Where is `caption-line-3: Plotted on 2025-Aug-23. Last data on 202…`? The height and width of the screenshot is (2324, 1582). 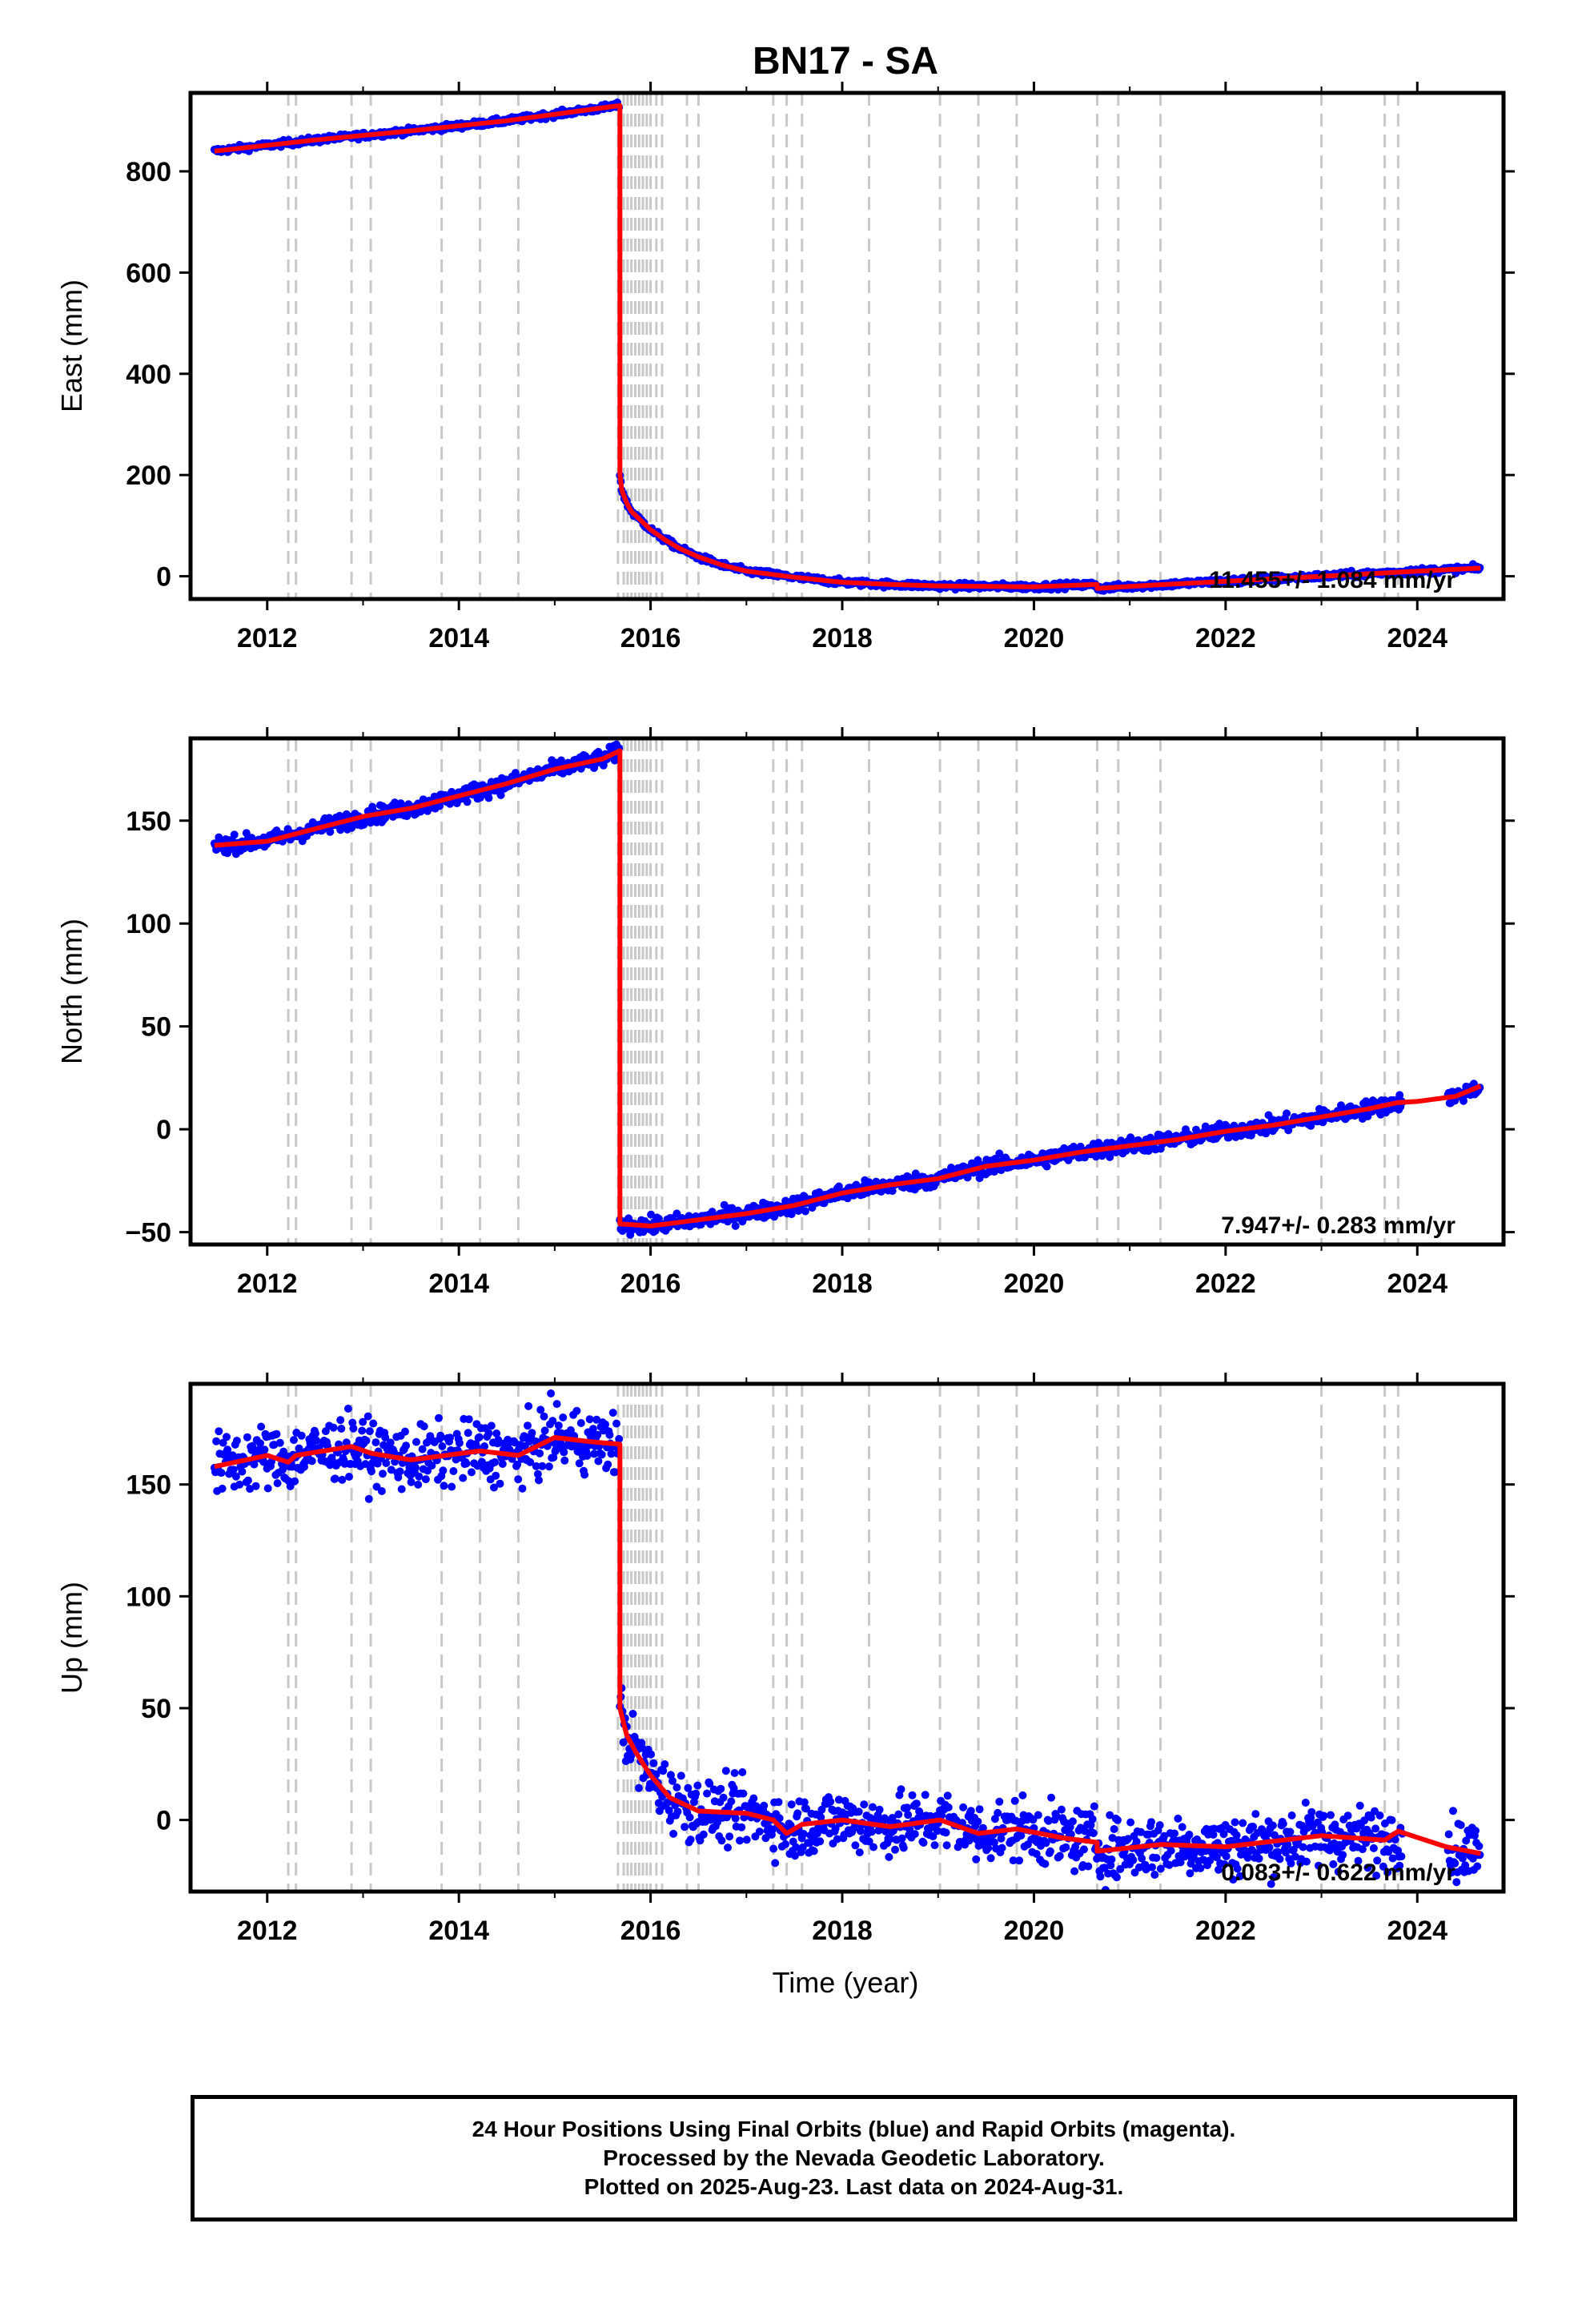 caption-line-3: Plotted on 2025-Aug-23. Last data on 202… is located at coordinates (854, 2186).